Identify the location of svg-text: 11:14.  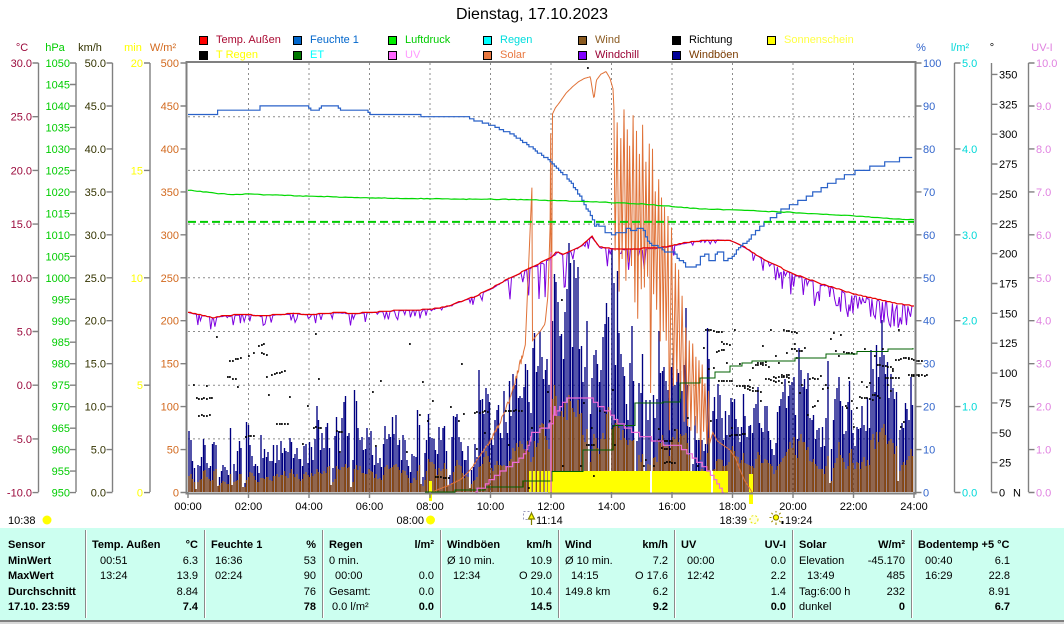
(549, 521).